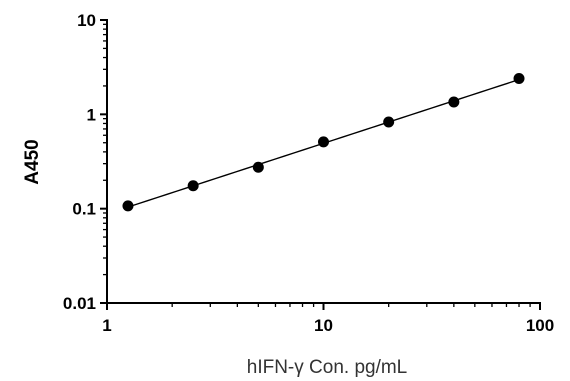 This screenshot has height=381, width=570. Describe the element at coordinates (84, 209) in the screenshot. I see `y-tick-label: 0.1` at that location.